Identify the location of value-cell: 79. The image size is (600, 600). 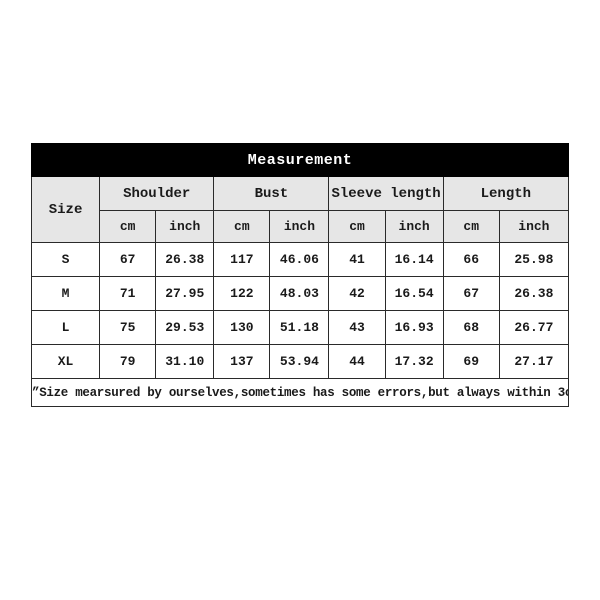
(128, 361).